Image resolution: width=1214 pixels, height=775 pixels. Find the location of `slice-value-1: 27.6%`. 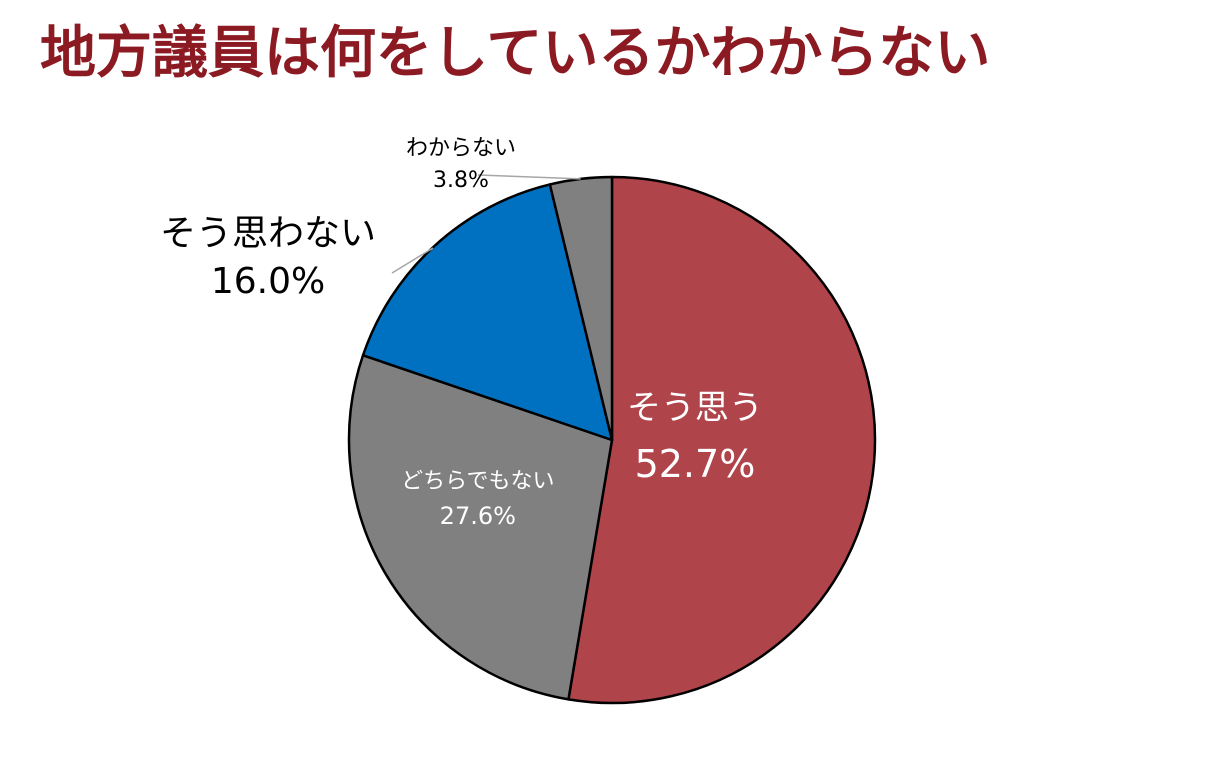

slice-value-1: 27.6% is located at coordinates (478, 516).